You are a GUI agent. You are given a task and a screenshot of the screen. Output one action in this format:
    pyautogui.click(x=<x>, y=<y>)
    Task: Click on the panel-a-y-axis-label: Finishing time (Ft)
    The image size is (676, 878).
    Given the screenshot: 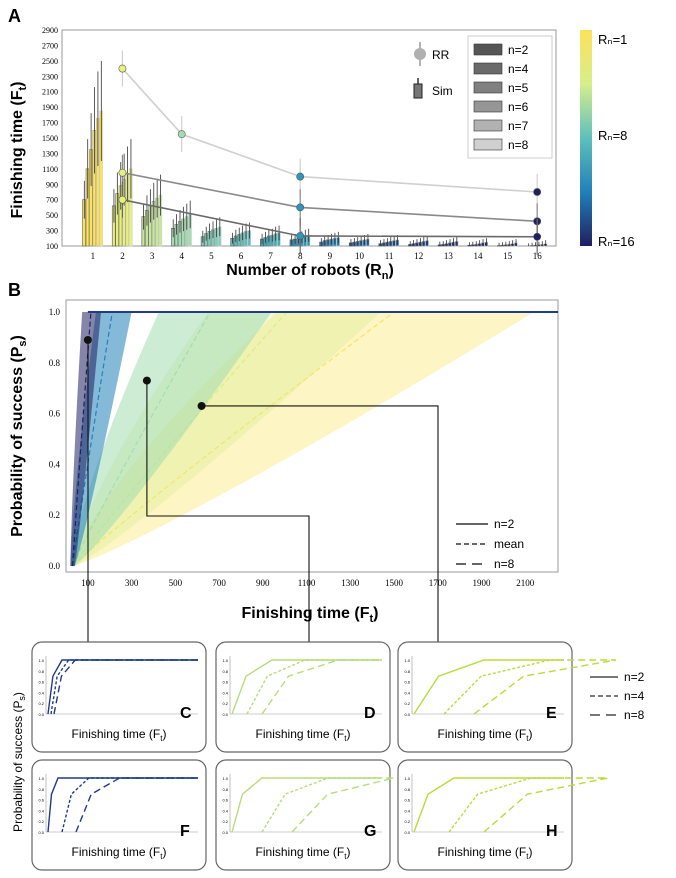 What is the action you would take?
    pyautogui.click(x=19, y=150)
    